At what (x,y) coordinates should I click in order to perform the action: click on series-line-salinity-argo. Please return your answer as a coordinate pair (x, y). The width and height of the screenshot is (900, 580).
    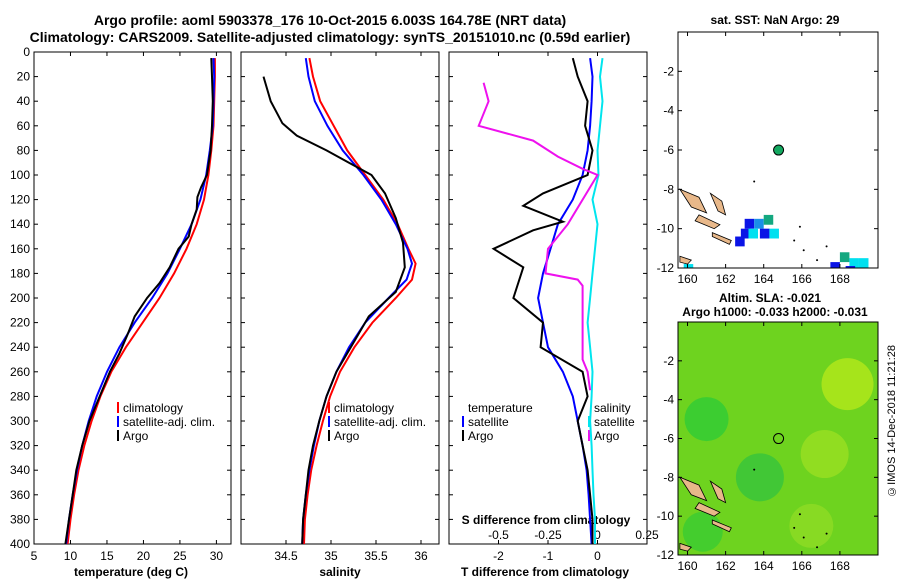
    Looking at the image, I should click on (538, 236).